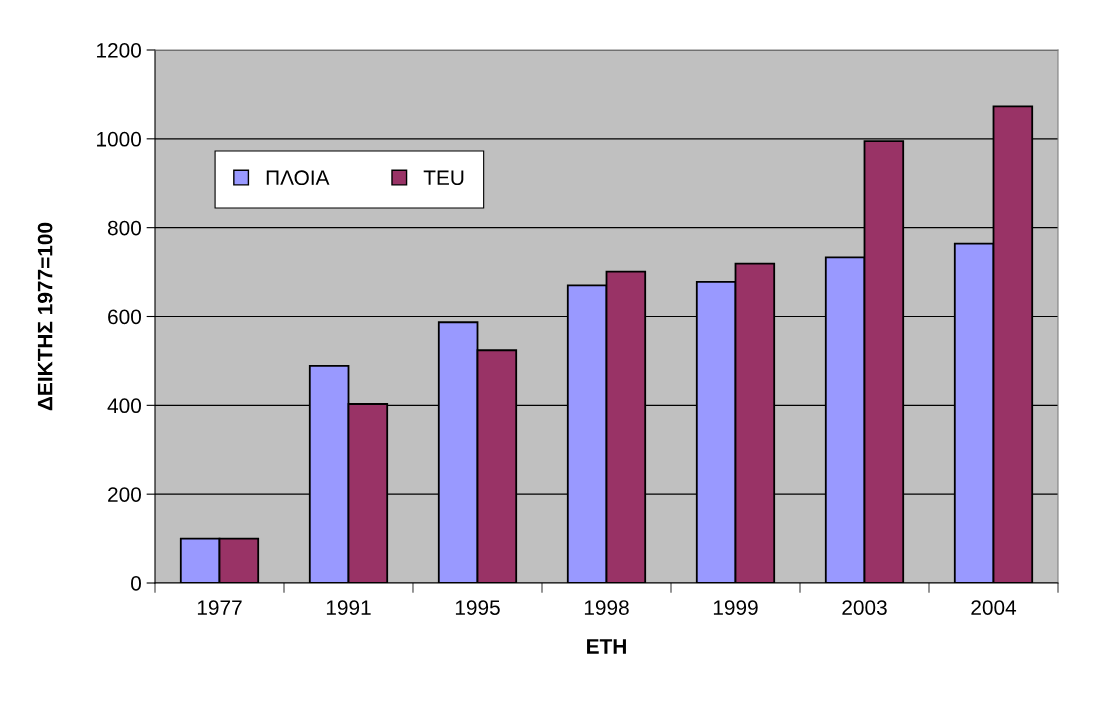 This screenshot has height=702, width=1102. I want to click on y-tick-label: 1000, so click(119, 139).